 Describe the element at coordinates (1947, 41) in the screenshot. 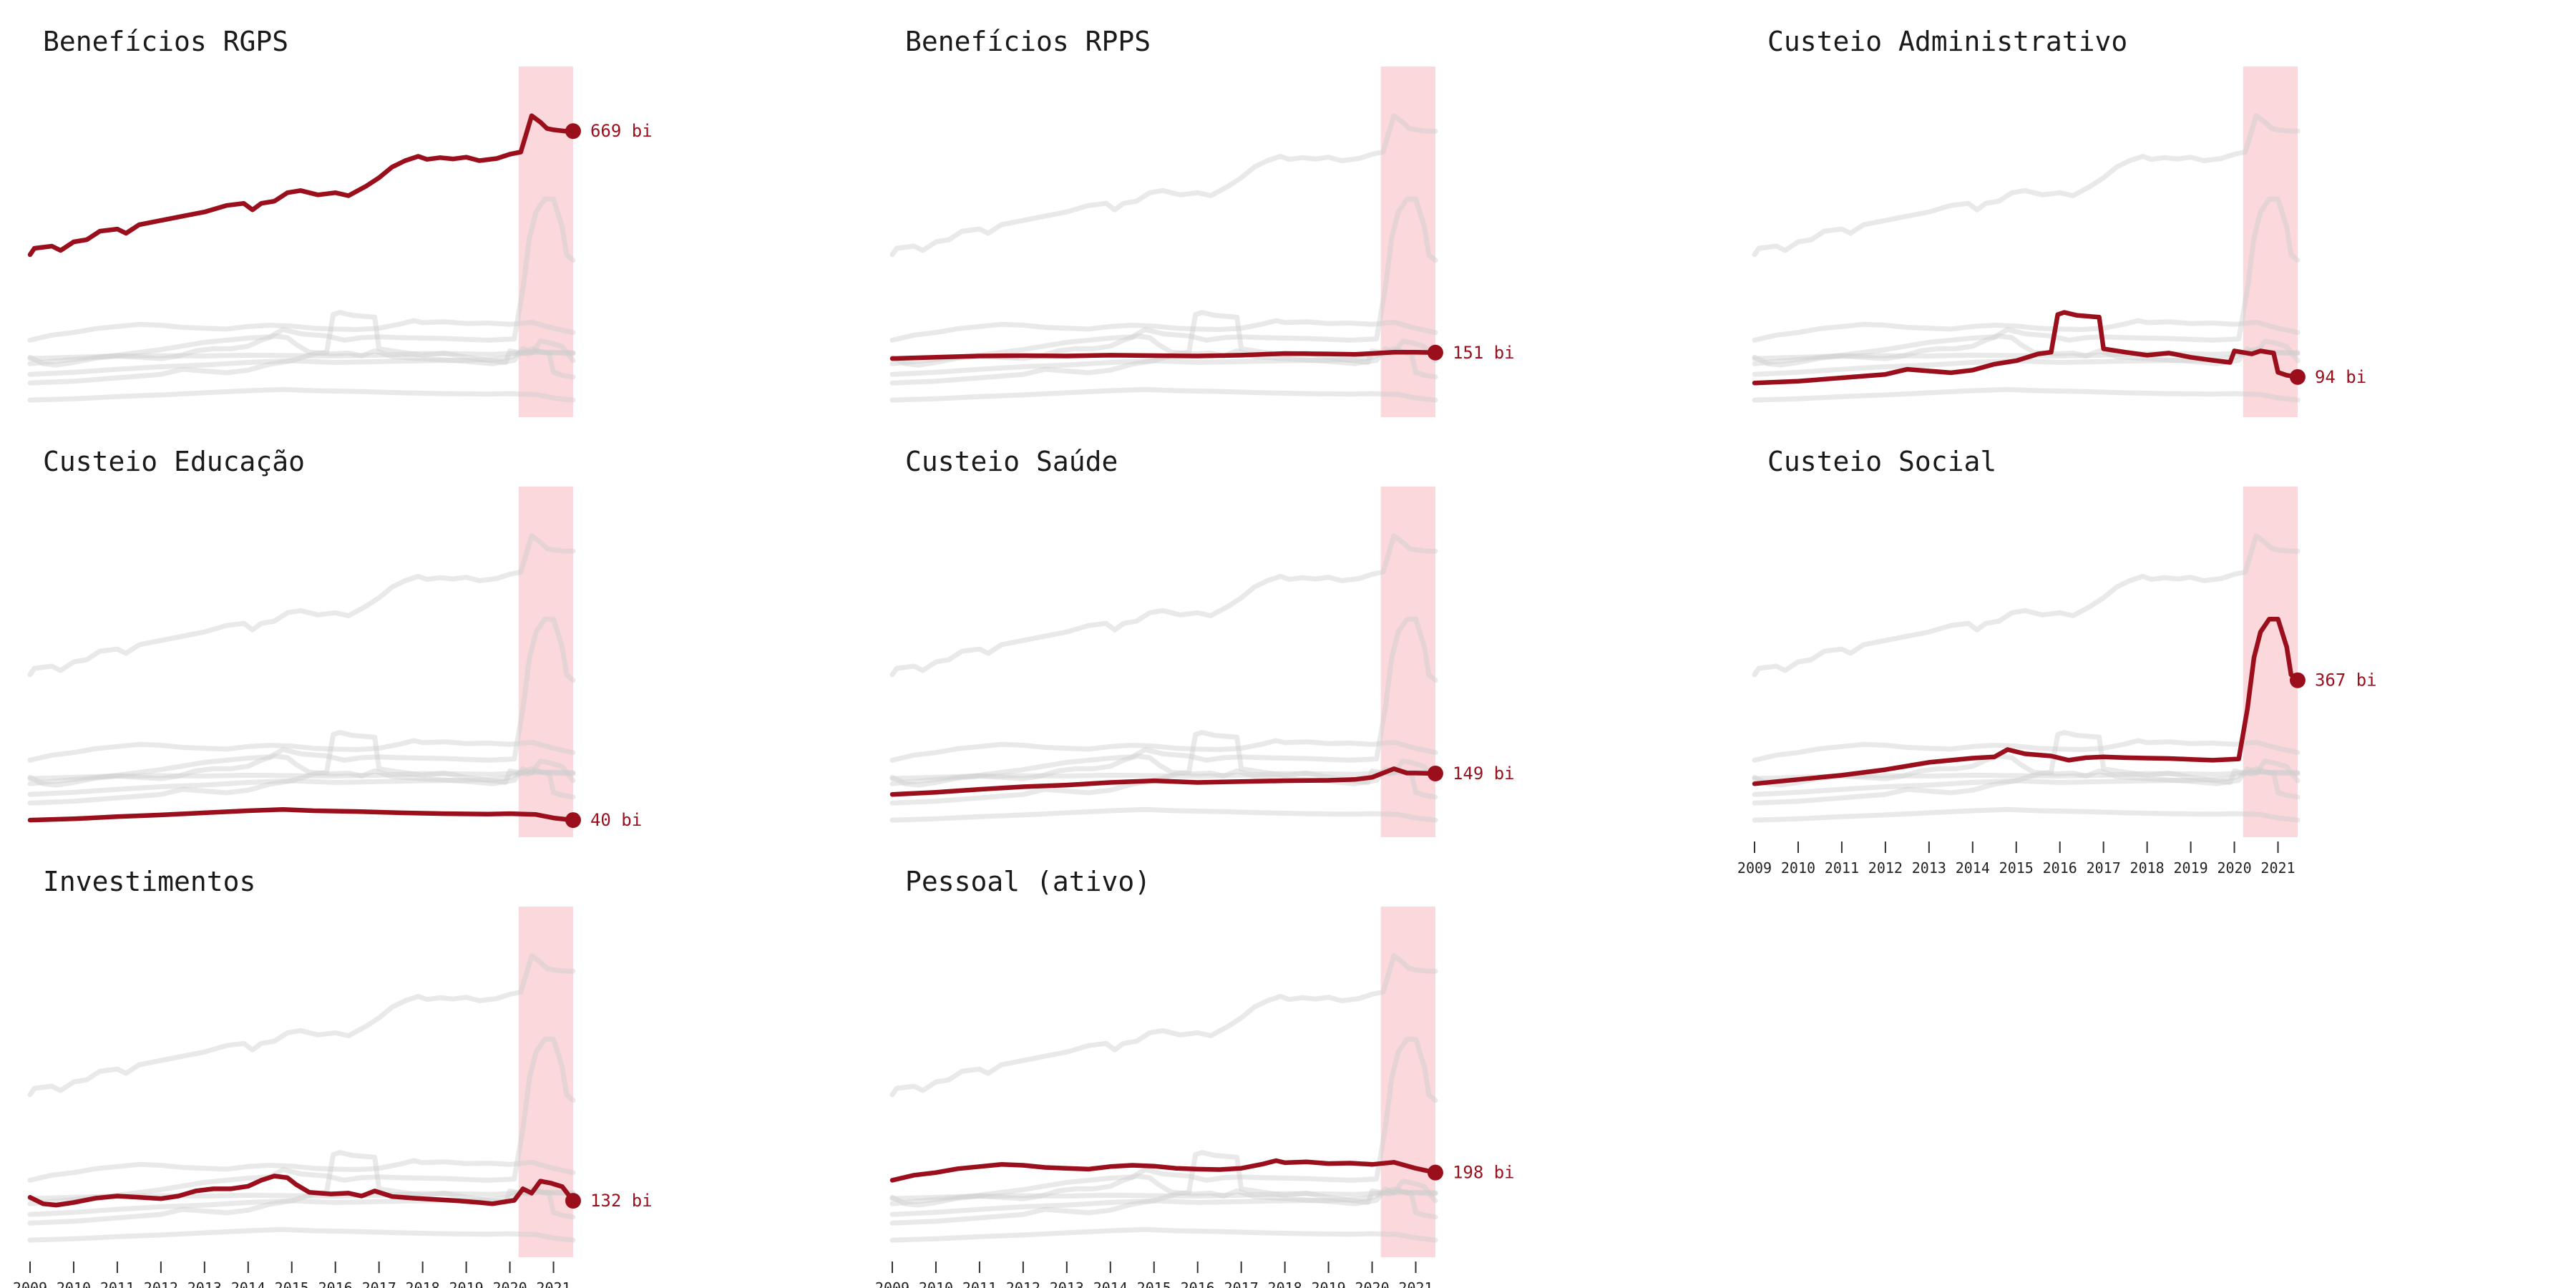

I see `panel-title-custeio-administrativo: Custeio Administrativo` at that location.